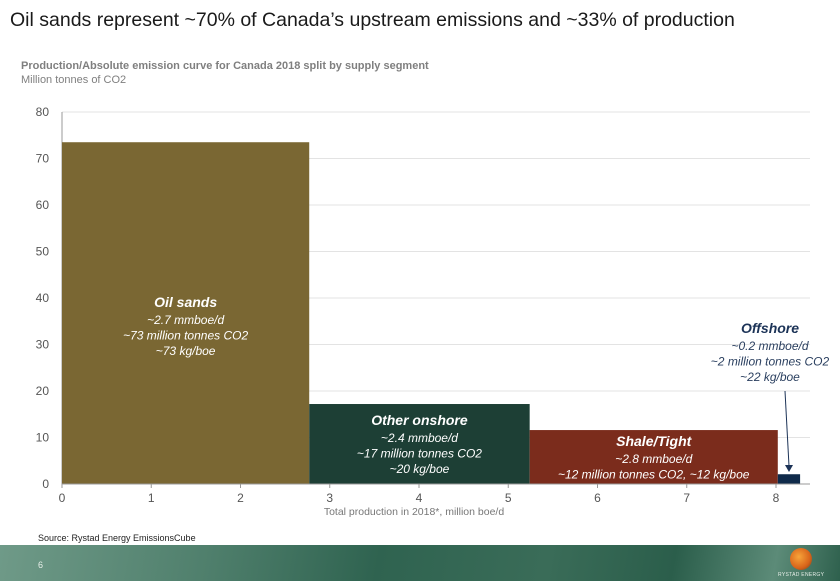  What do you see at coordinates (41, 565) in the screenshot?
I see `page-number: 6` at bounding box center [41, 565].